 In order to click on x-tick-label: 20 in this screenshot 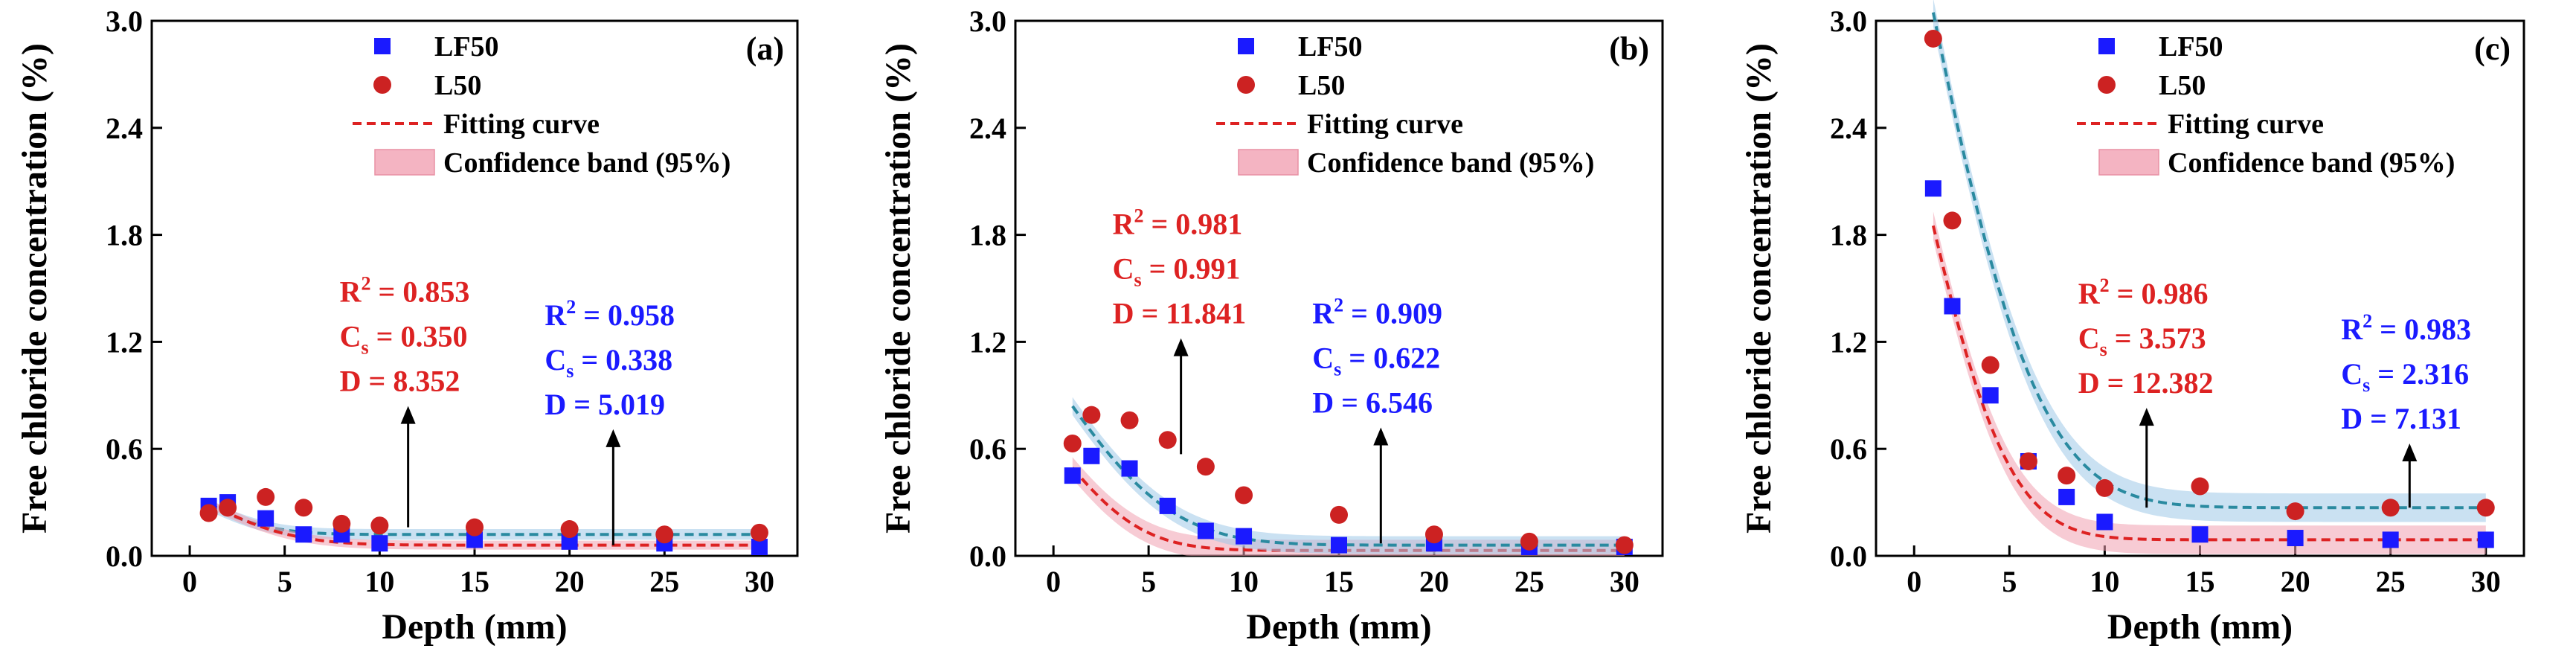, I will do `click(1434, 582)`.